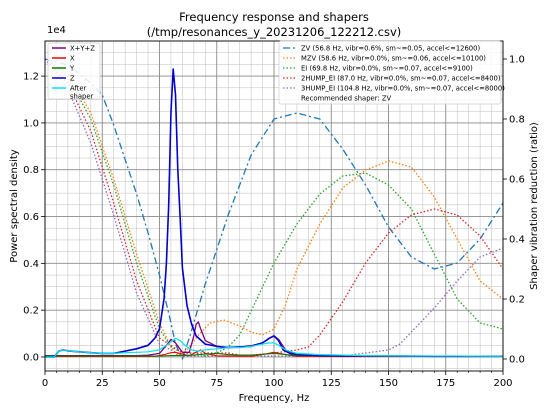 The width and height of the screenshot is (550, 413). Describe the element at coordinates (331, 383) in the screenshot. I see `x-tick-label: 125` at that location.